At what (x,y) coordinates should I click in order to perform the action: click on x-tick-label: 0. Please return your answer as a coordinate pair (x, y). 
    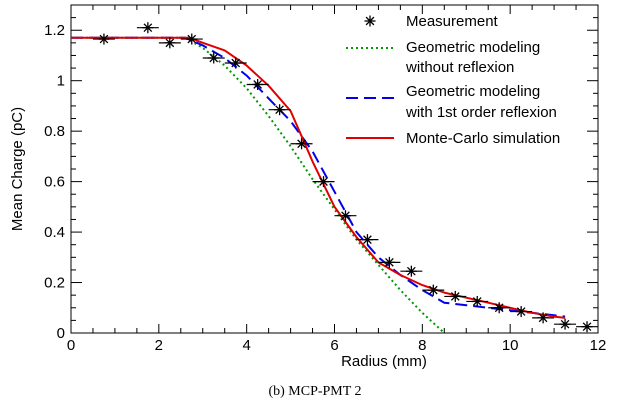
    Looking at the image, I should click on (71, 345).